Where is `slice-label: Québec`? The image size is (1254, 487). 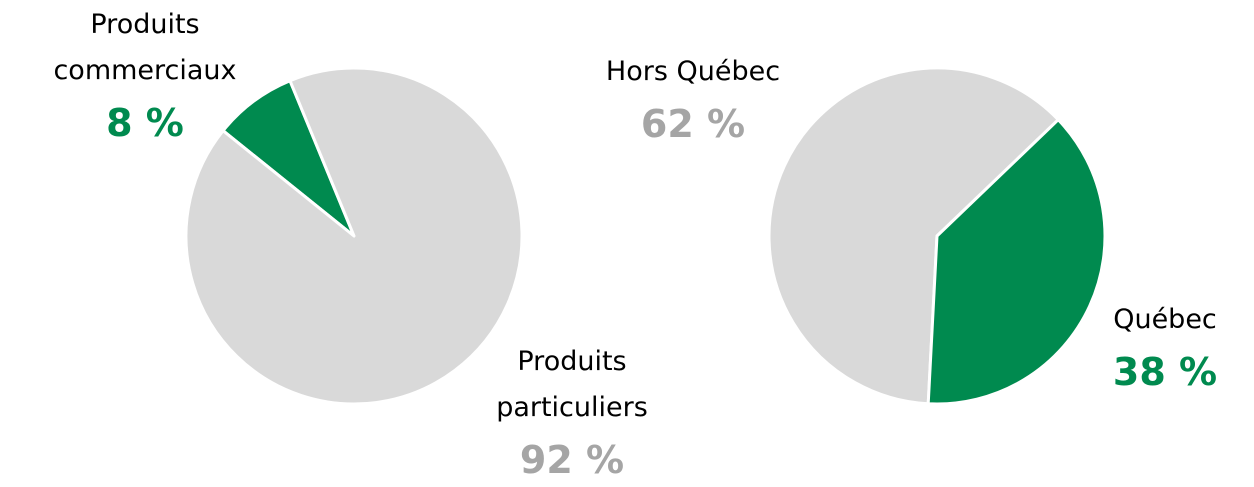 slice-label: Québec is located at coordinates (1165, 319).